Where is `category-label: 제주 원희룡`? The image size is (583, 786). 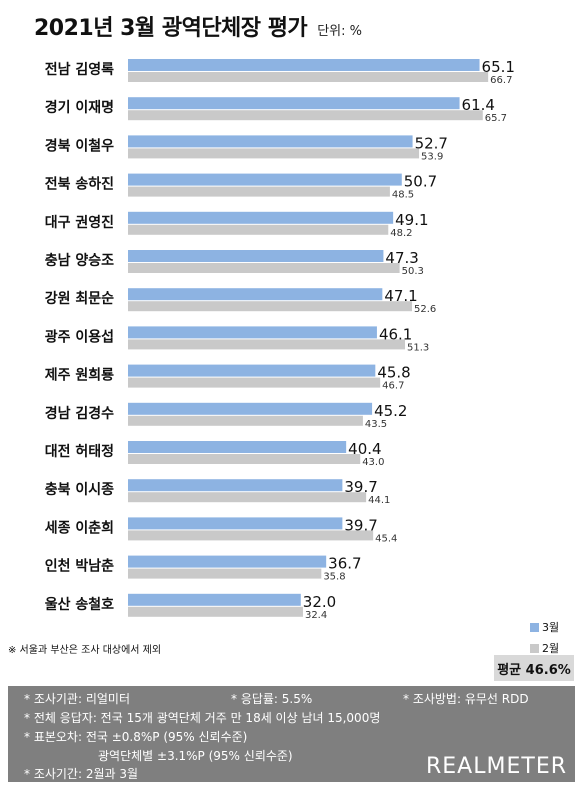
category-label: 제주 원희룡 is located at coordinates (79, 376).